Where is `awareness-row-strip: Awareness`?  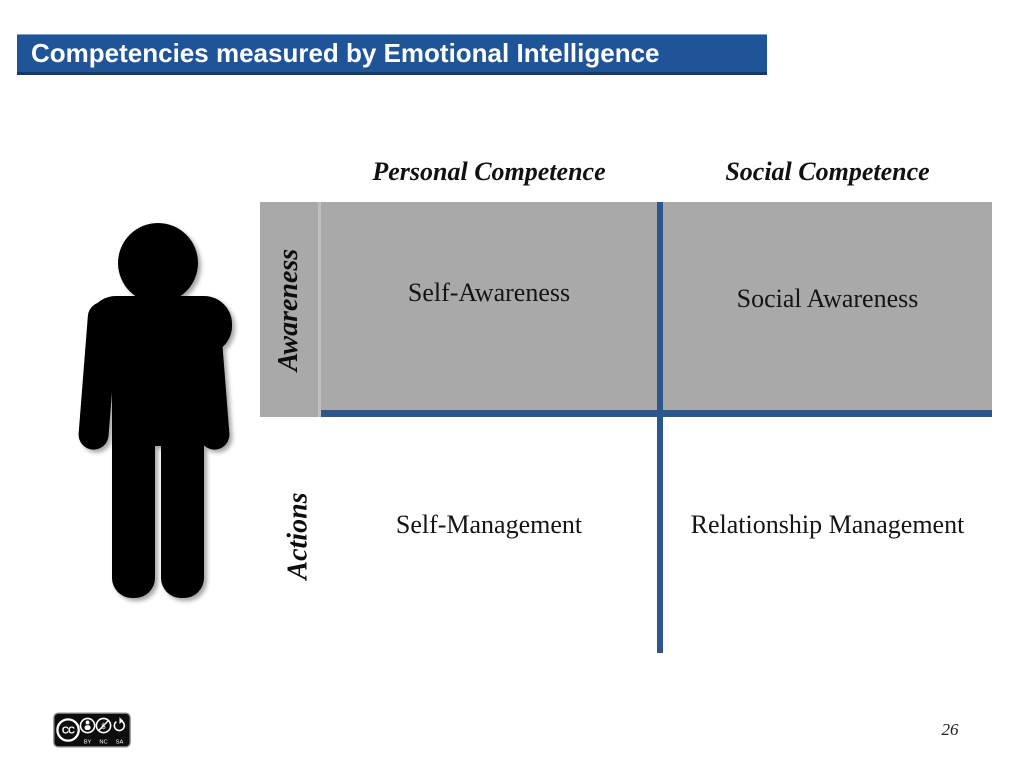
awareness-row-strip: Awareness is located at coordinates (289, 309).